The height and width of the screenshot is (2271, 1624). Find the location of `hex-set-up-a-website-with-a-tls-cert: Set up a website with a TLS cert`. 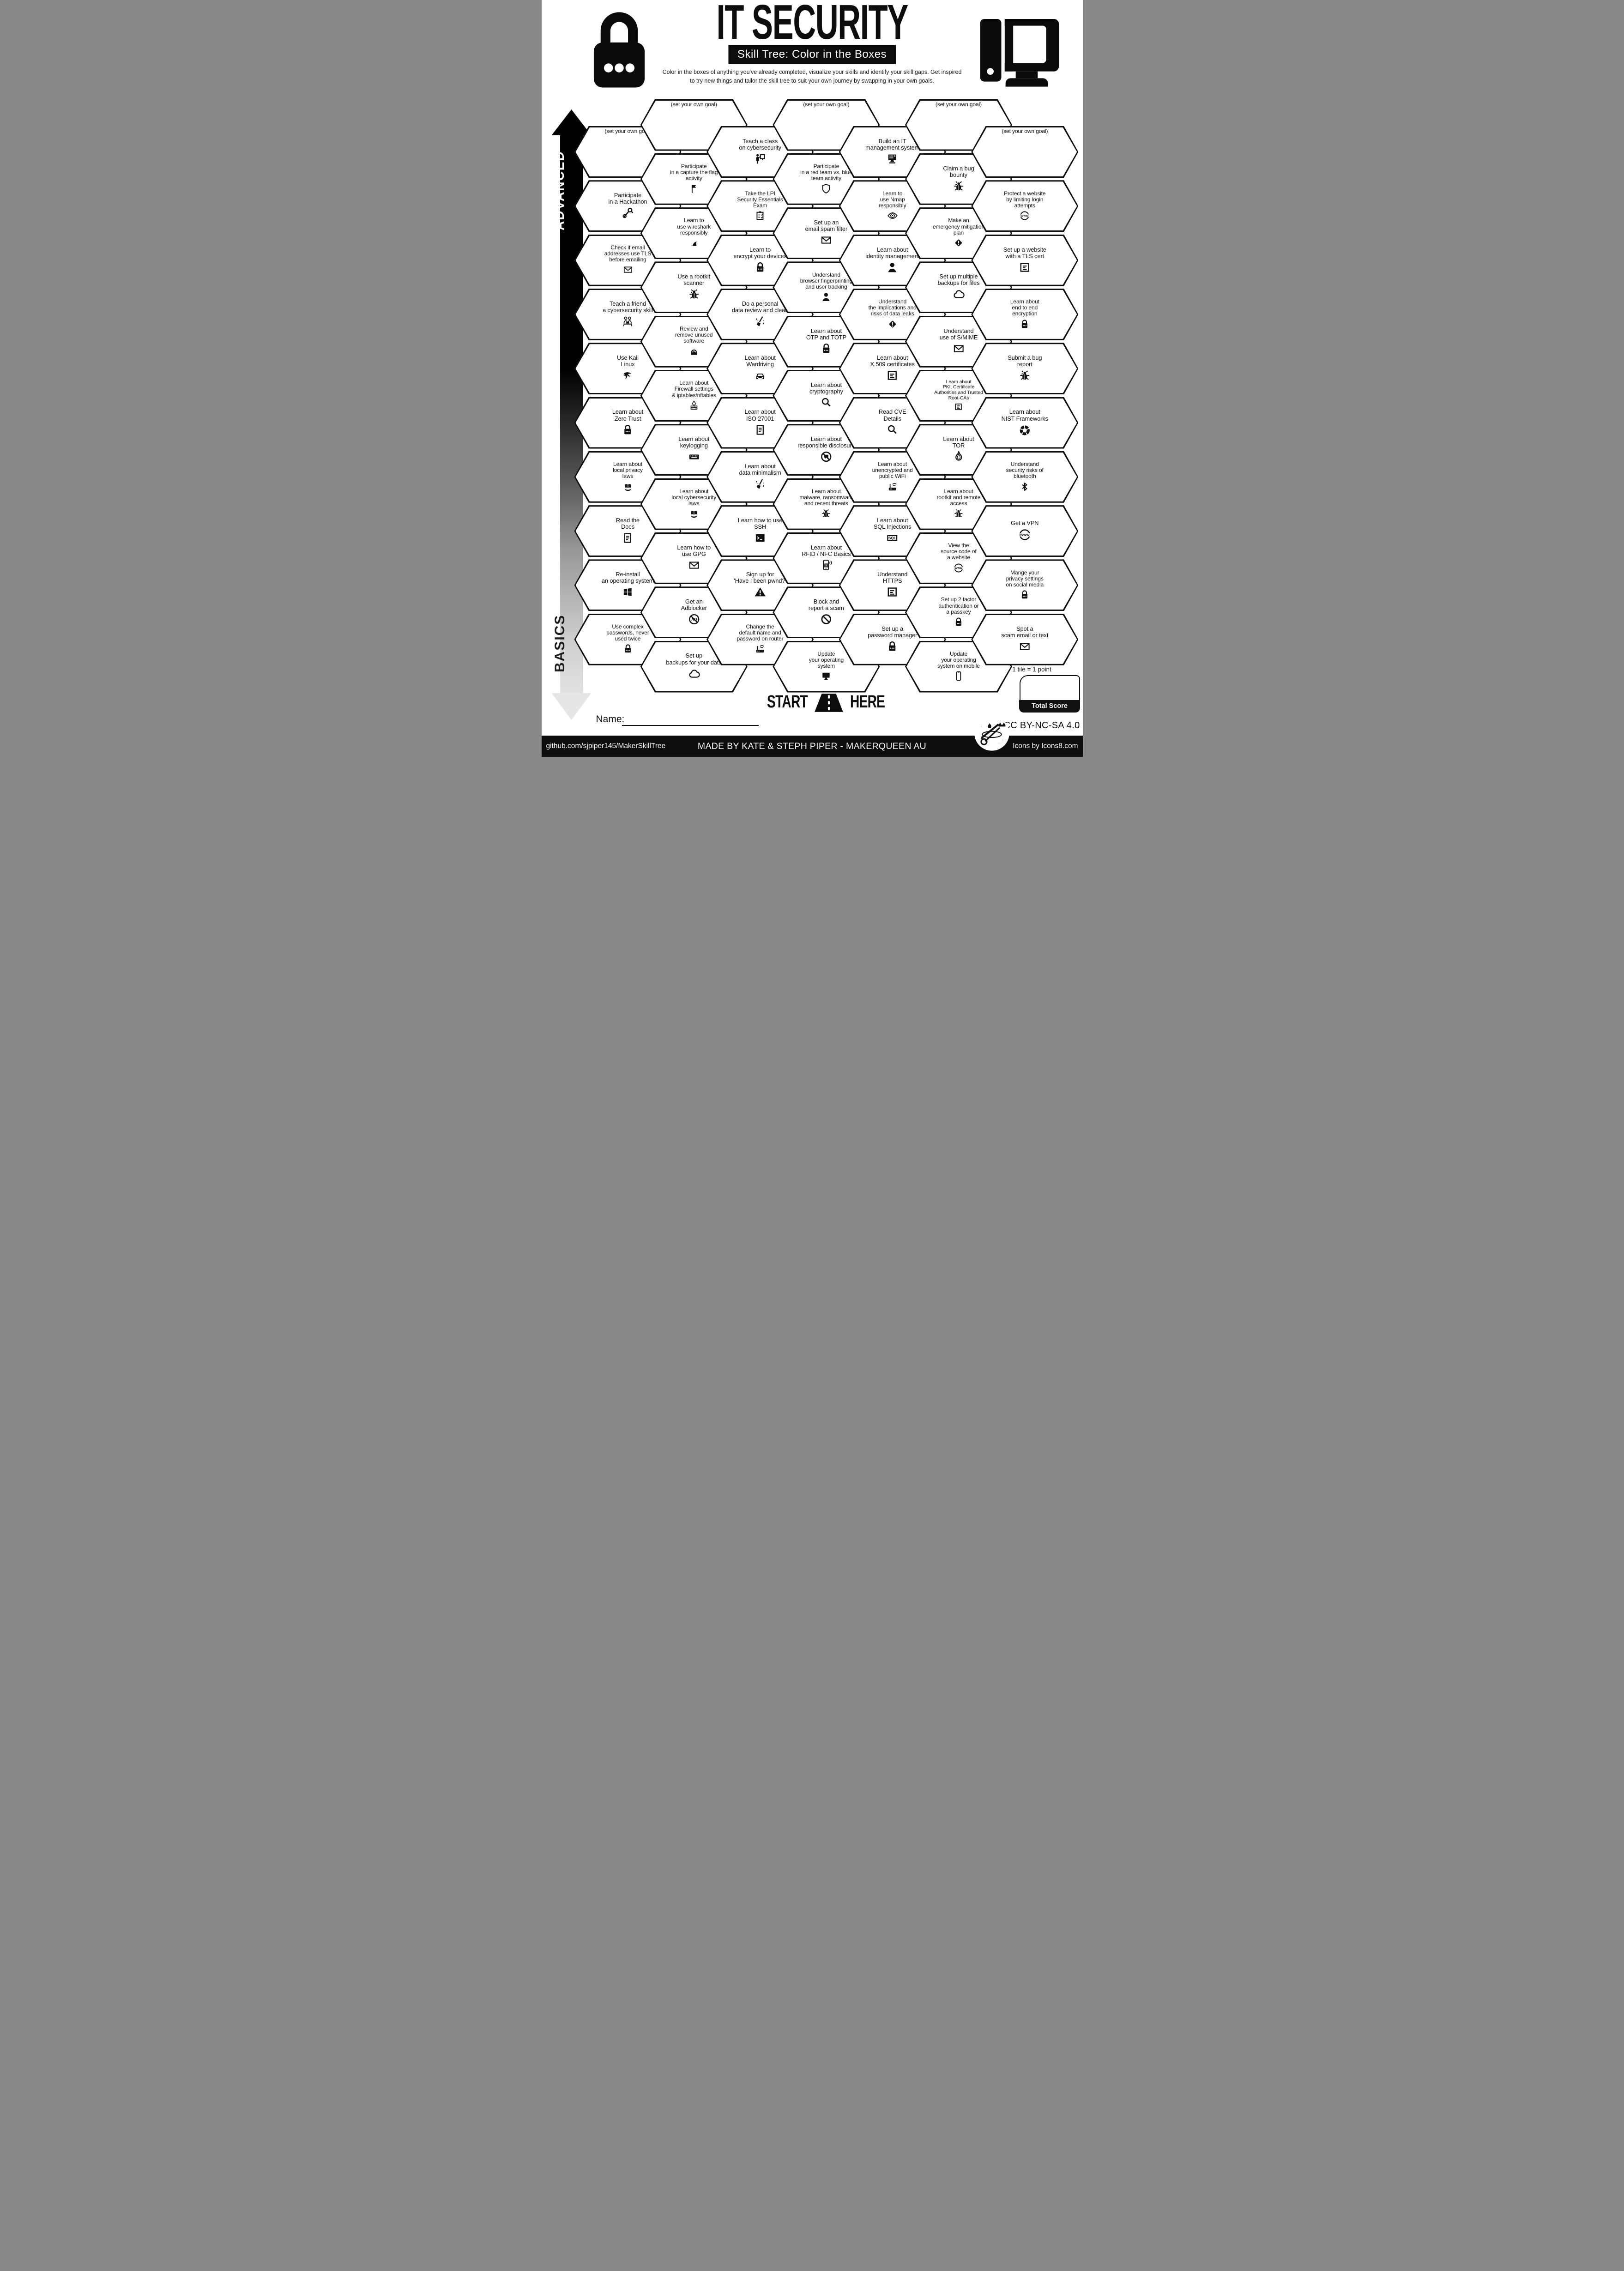

hex-set-up-a-website-with-a-tls-cert: Set up a website with a TLS cert is located at coordinates (1025, 260).